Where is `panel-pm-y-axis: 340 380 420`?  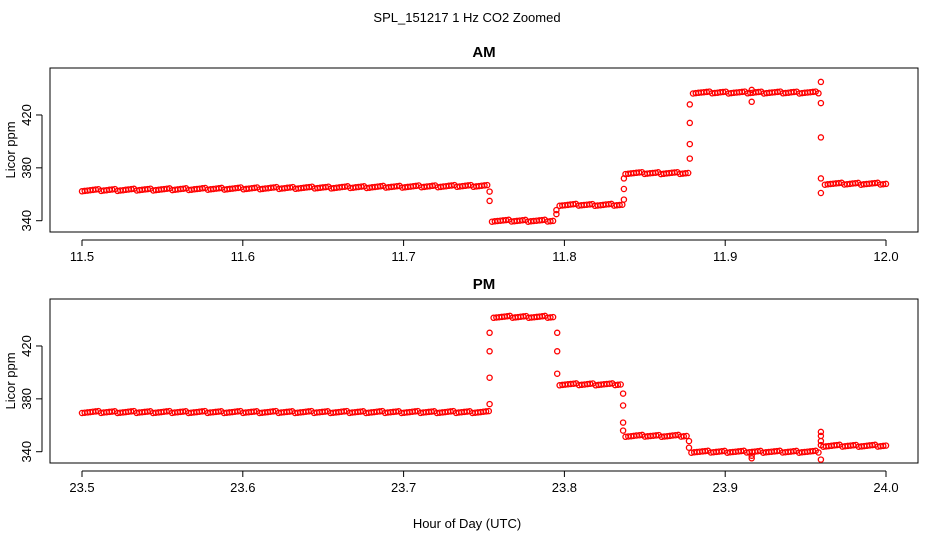 panel-pm-y-axis: 340 380 420 is located at coordinates (31, 399).